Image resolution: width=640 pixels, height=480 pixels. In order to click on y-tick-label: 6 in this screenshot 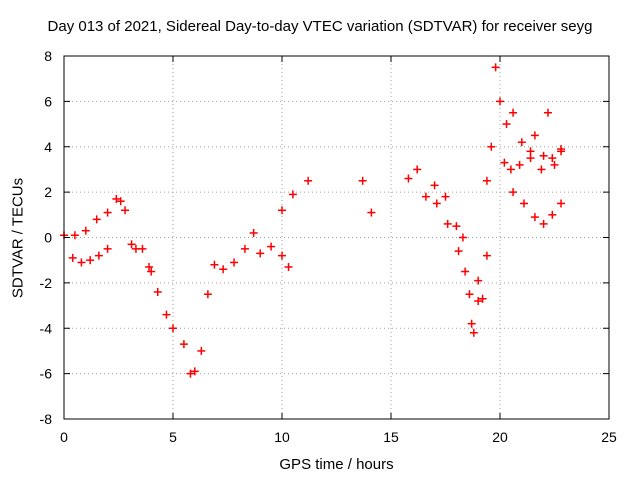, I will do `click(48, 101)`.